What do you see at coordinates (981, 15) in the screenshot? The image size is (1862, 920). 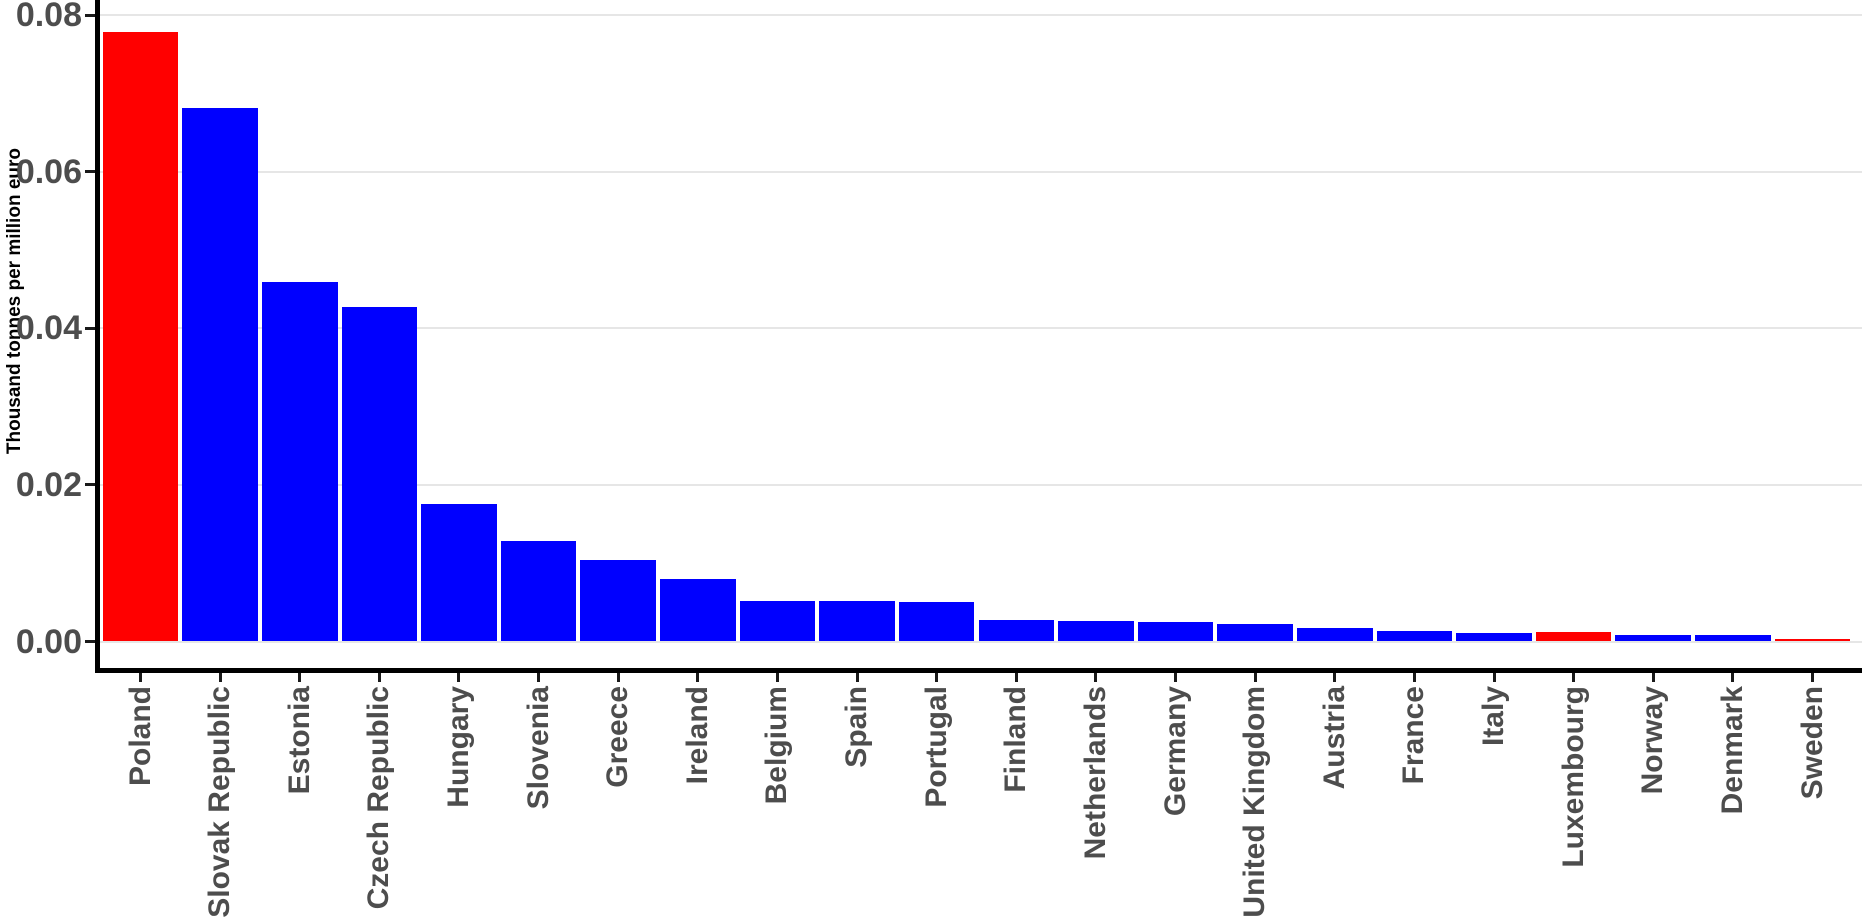 I see `gridline-0.08` at bounding box center [981, 15].